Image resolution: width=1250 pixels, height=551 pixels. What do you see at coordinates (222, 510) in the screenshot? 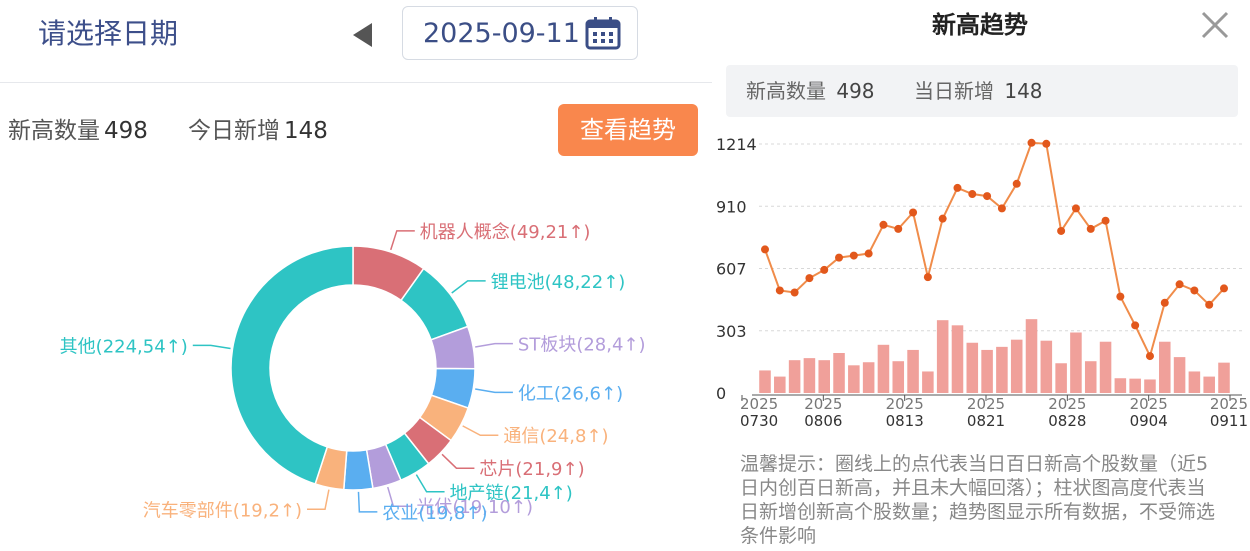
I see `donut-slice-label: 汽车零部件(19,2↑)` at bounding box center [222, 510].